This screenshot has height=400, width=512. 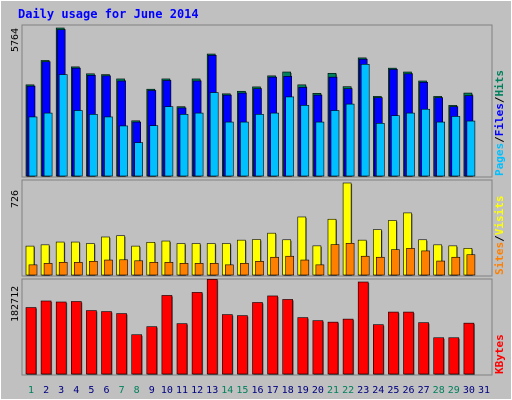 What do you see at coordinates (31, 390) in the screenshot?
I see `x-label-day-1: 1` at bounding box center [31, 390].